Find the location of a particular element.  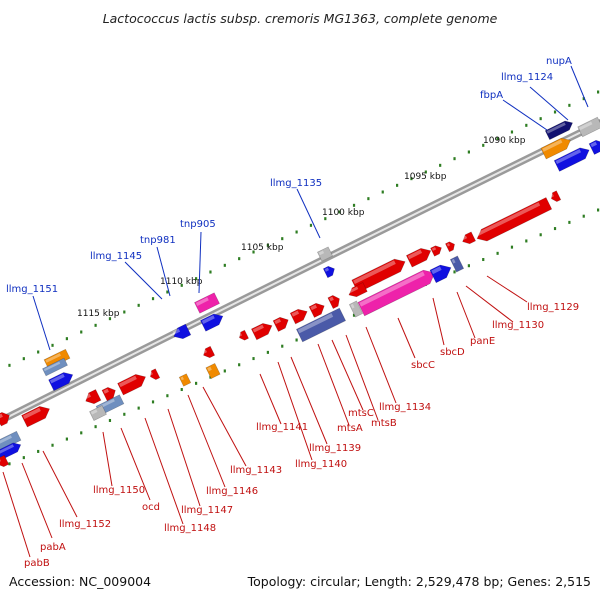

gene-label-llmg_1130: llmg_1130 is located at coordinates (518, 325).